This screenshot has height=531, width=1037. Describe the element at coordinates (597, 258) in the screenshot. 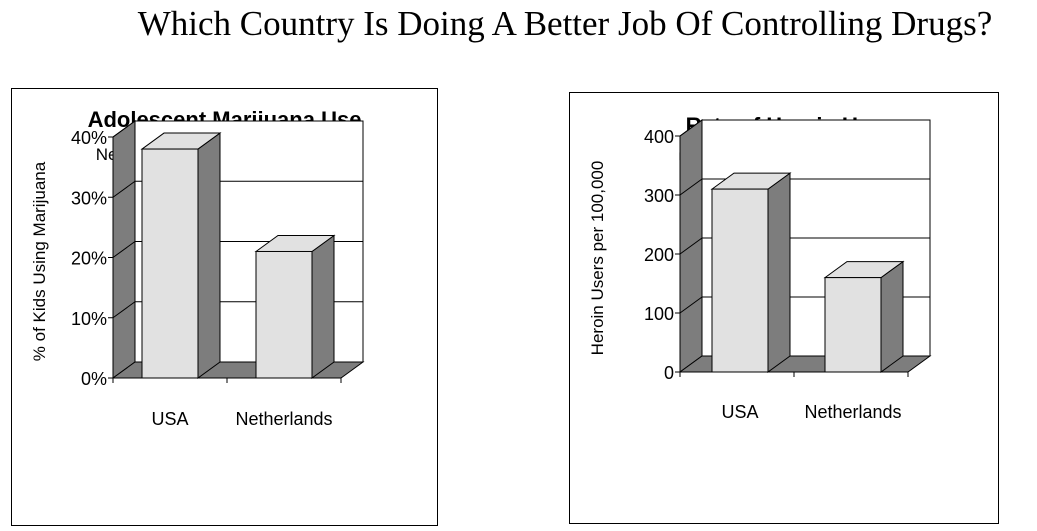

I see `y-axis-label: Heroin Users per 100,000` at that location.